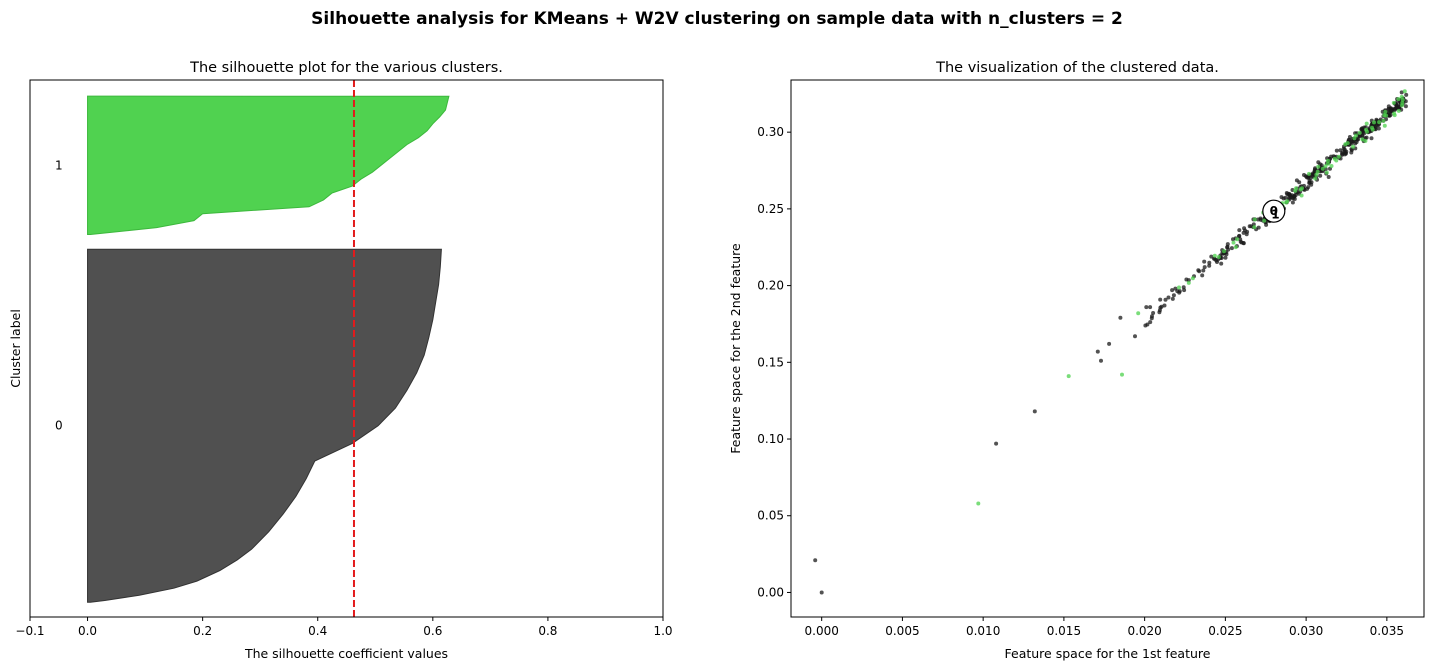 The height and width of the screenshot is (672, 1434). What do you see at coordinates (770, 132) in the screenshot?
I see `scatter-y-tick-label: 0.30` at bounding box center [770, 132].